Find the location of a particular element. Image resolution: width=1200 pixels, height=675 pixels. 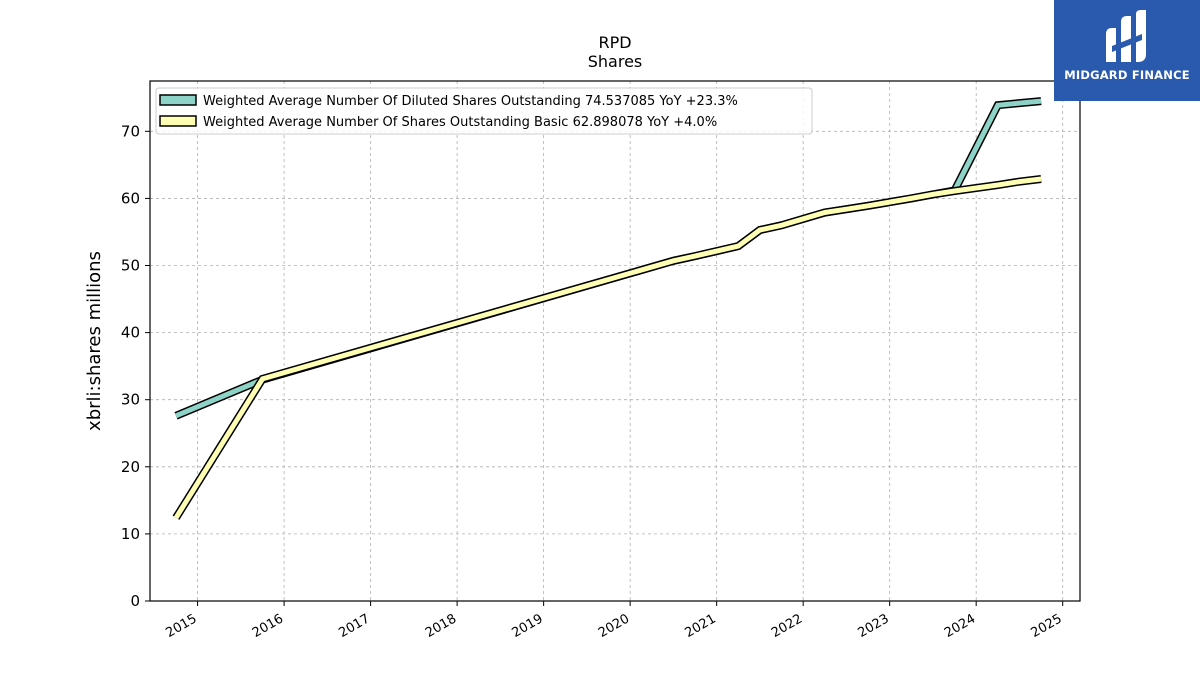

x-tick-label: 2016 is located at coordinates (268, 626).